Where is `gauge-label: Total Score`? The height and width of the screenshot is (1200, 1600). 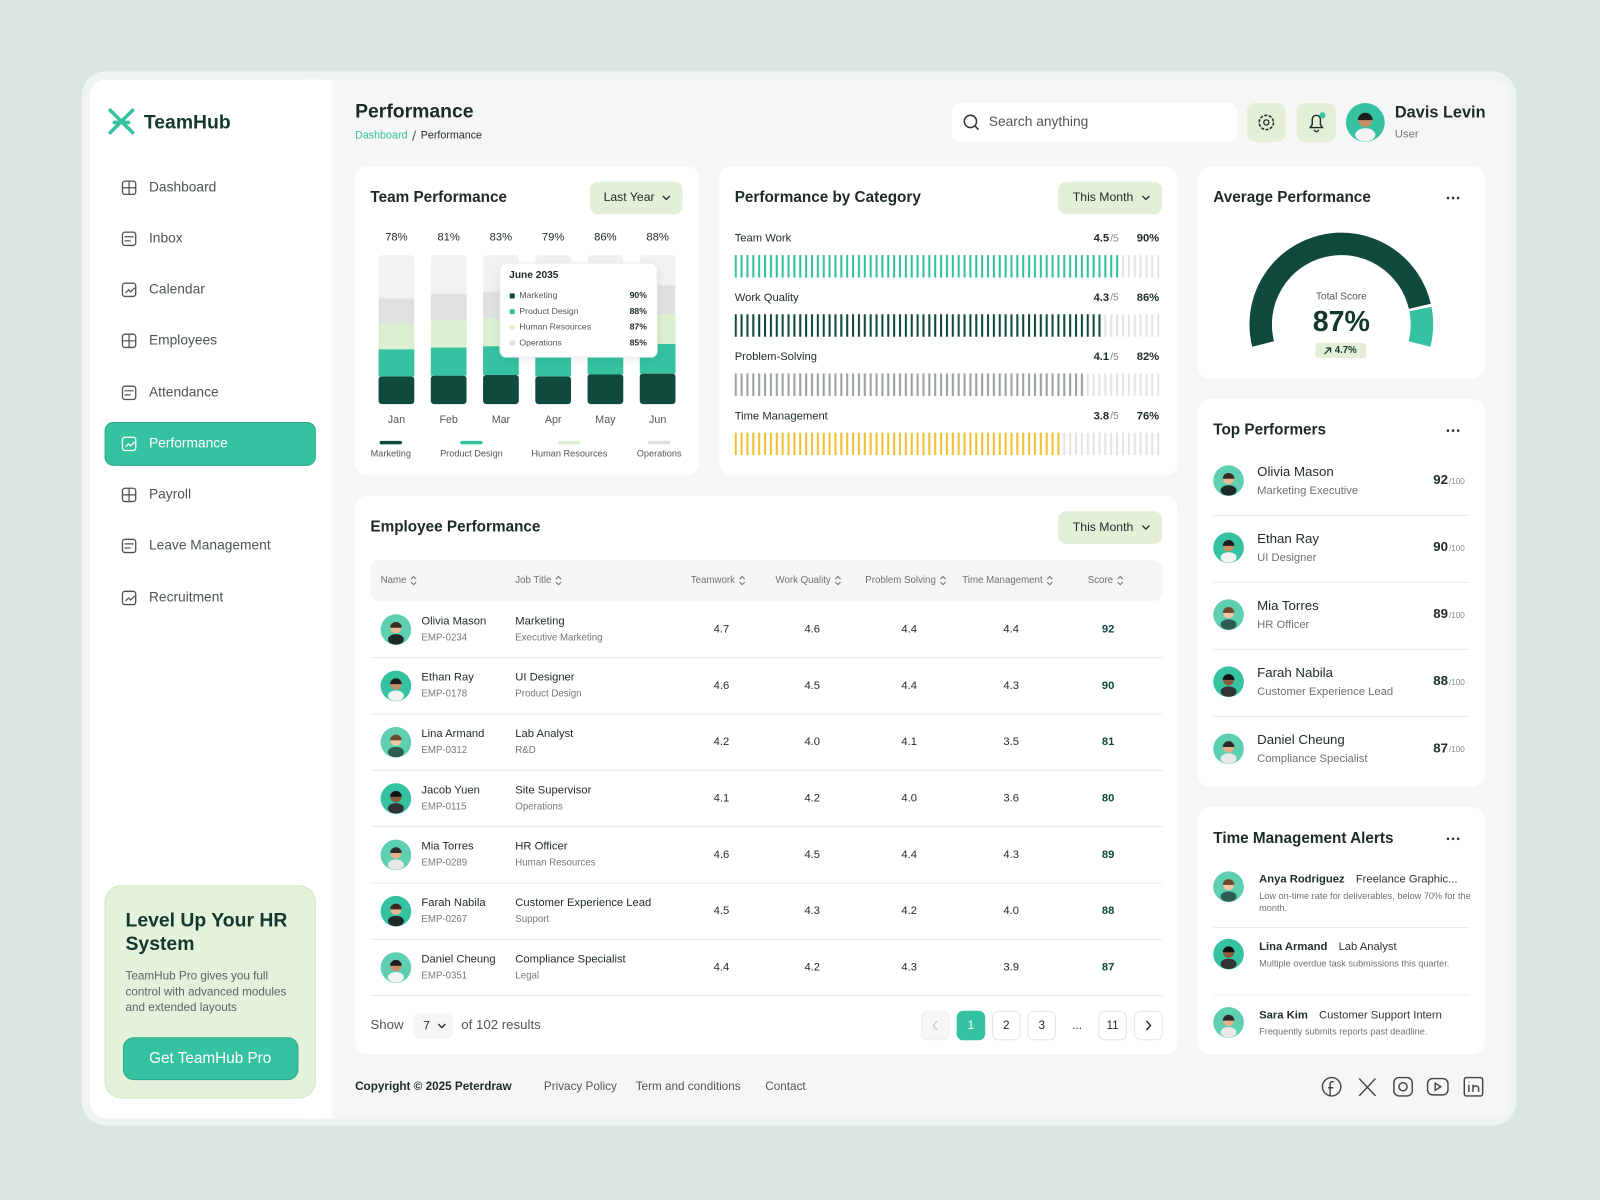 gauge-label: Total Score is located at coordinates (1341, 297).